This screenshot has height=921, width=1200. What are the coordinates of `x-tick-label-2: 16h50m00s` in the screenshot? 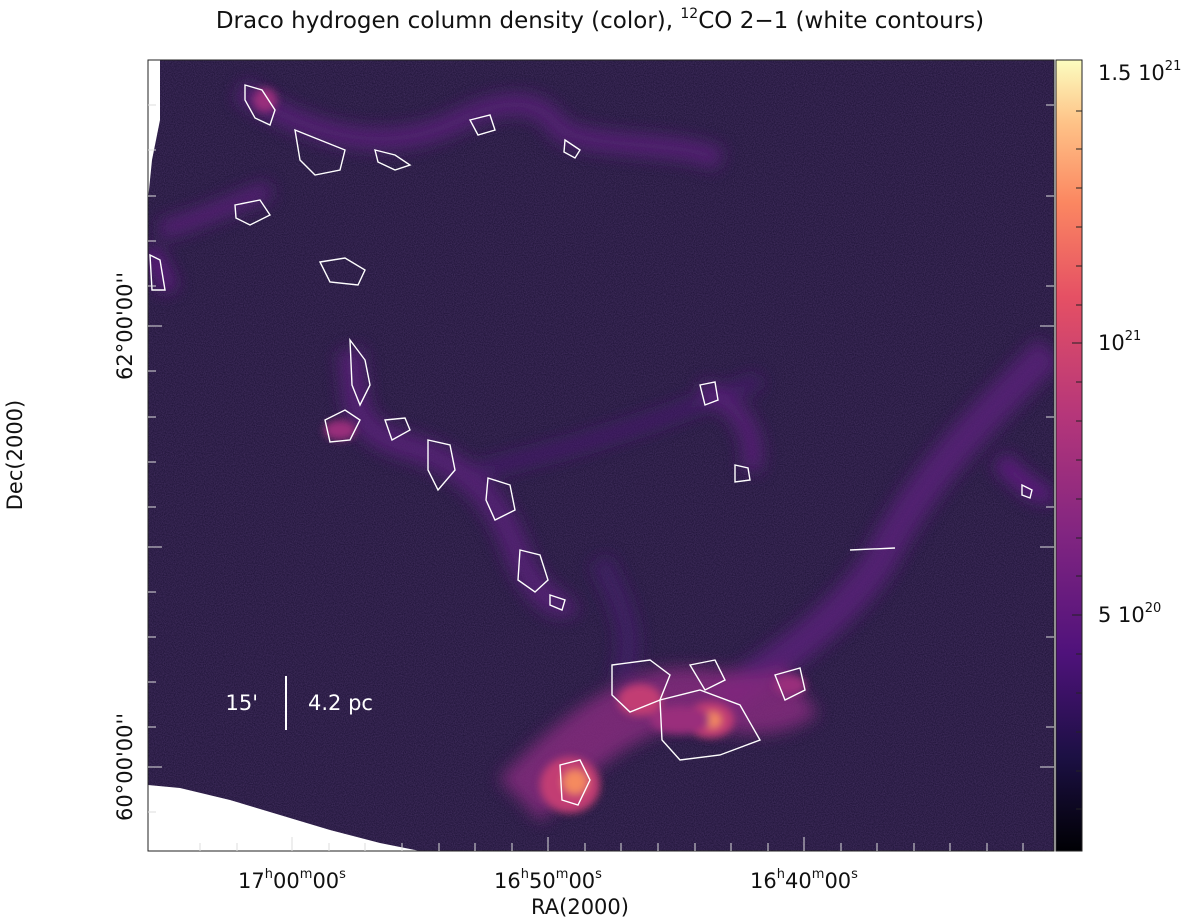 It's located at (548, 880).